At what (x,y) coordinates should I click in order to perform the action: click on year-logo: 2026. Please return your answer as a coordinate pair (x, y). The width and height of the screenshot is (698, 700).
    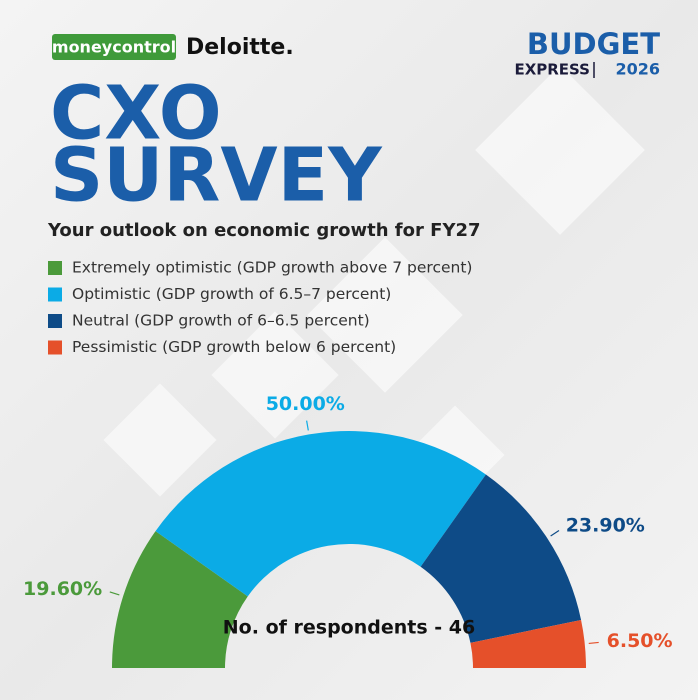
    Looking at the image, I should click on (637, 69).